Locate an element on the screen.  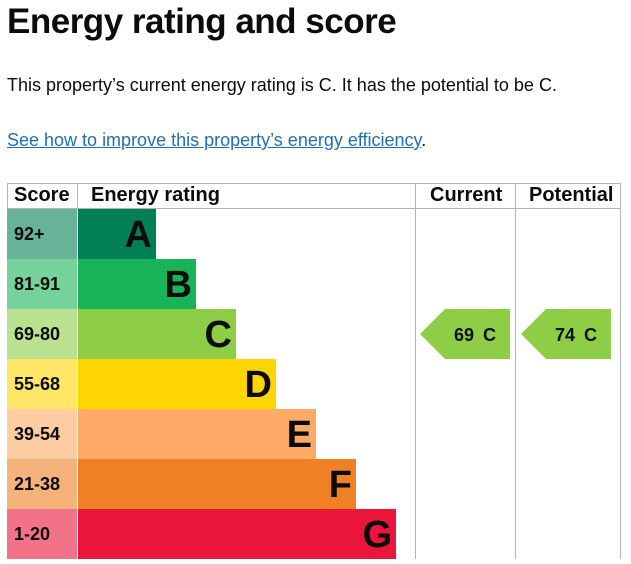
band-letter-b: B is located at coordinates (178, 285).